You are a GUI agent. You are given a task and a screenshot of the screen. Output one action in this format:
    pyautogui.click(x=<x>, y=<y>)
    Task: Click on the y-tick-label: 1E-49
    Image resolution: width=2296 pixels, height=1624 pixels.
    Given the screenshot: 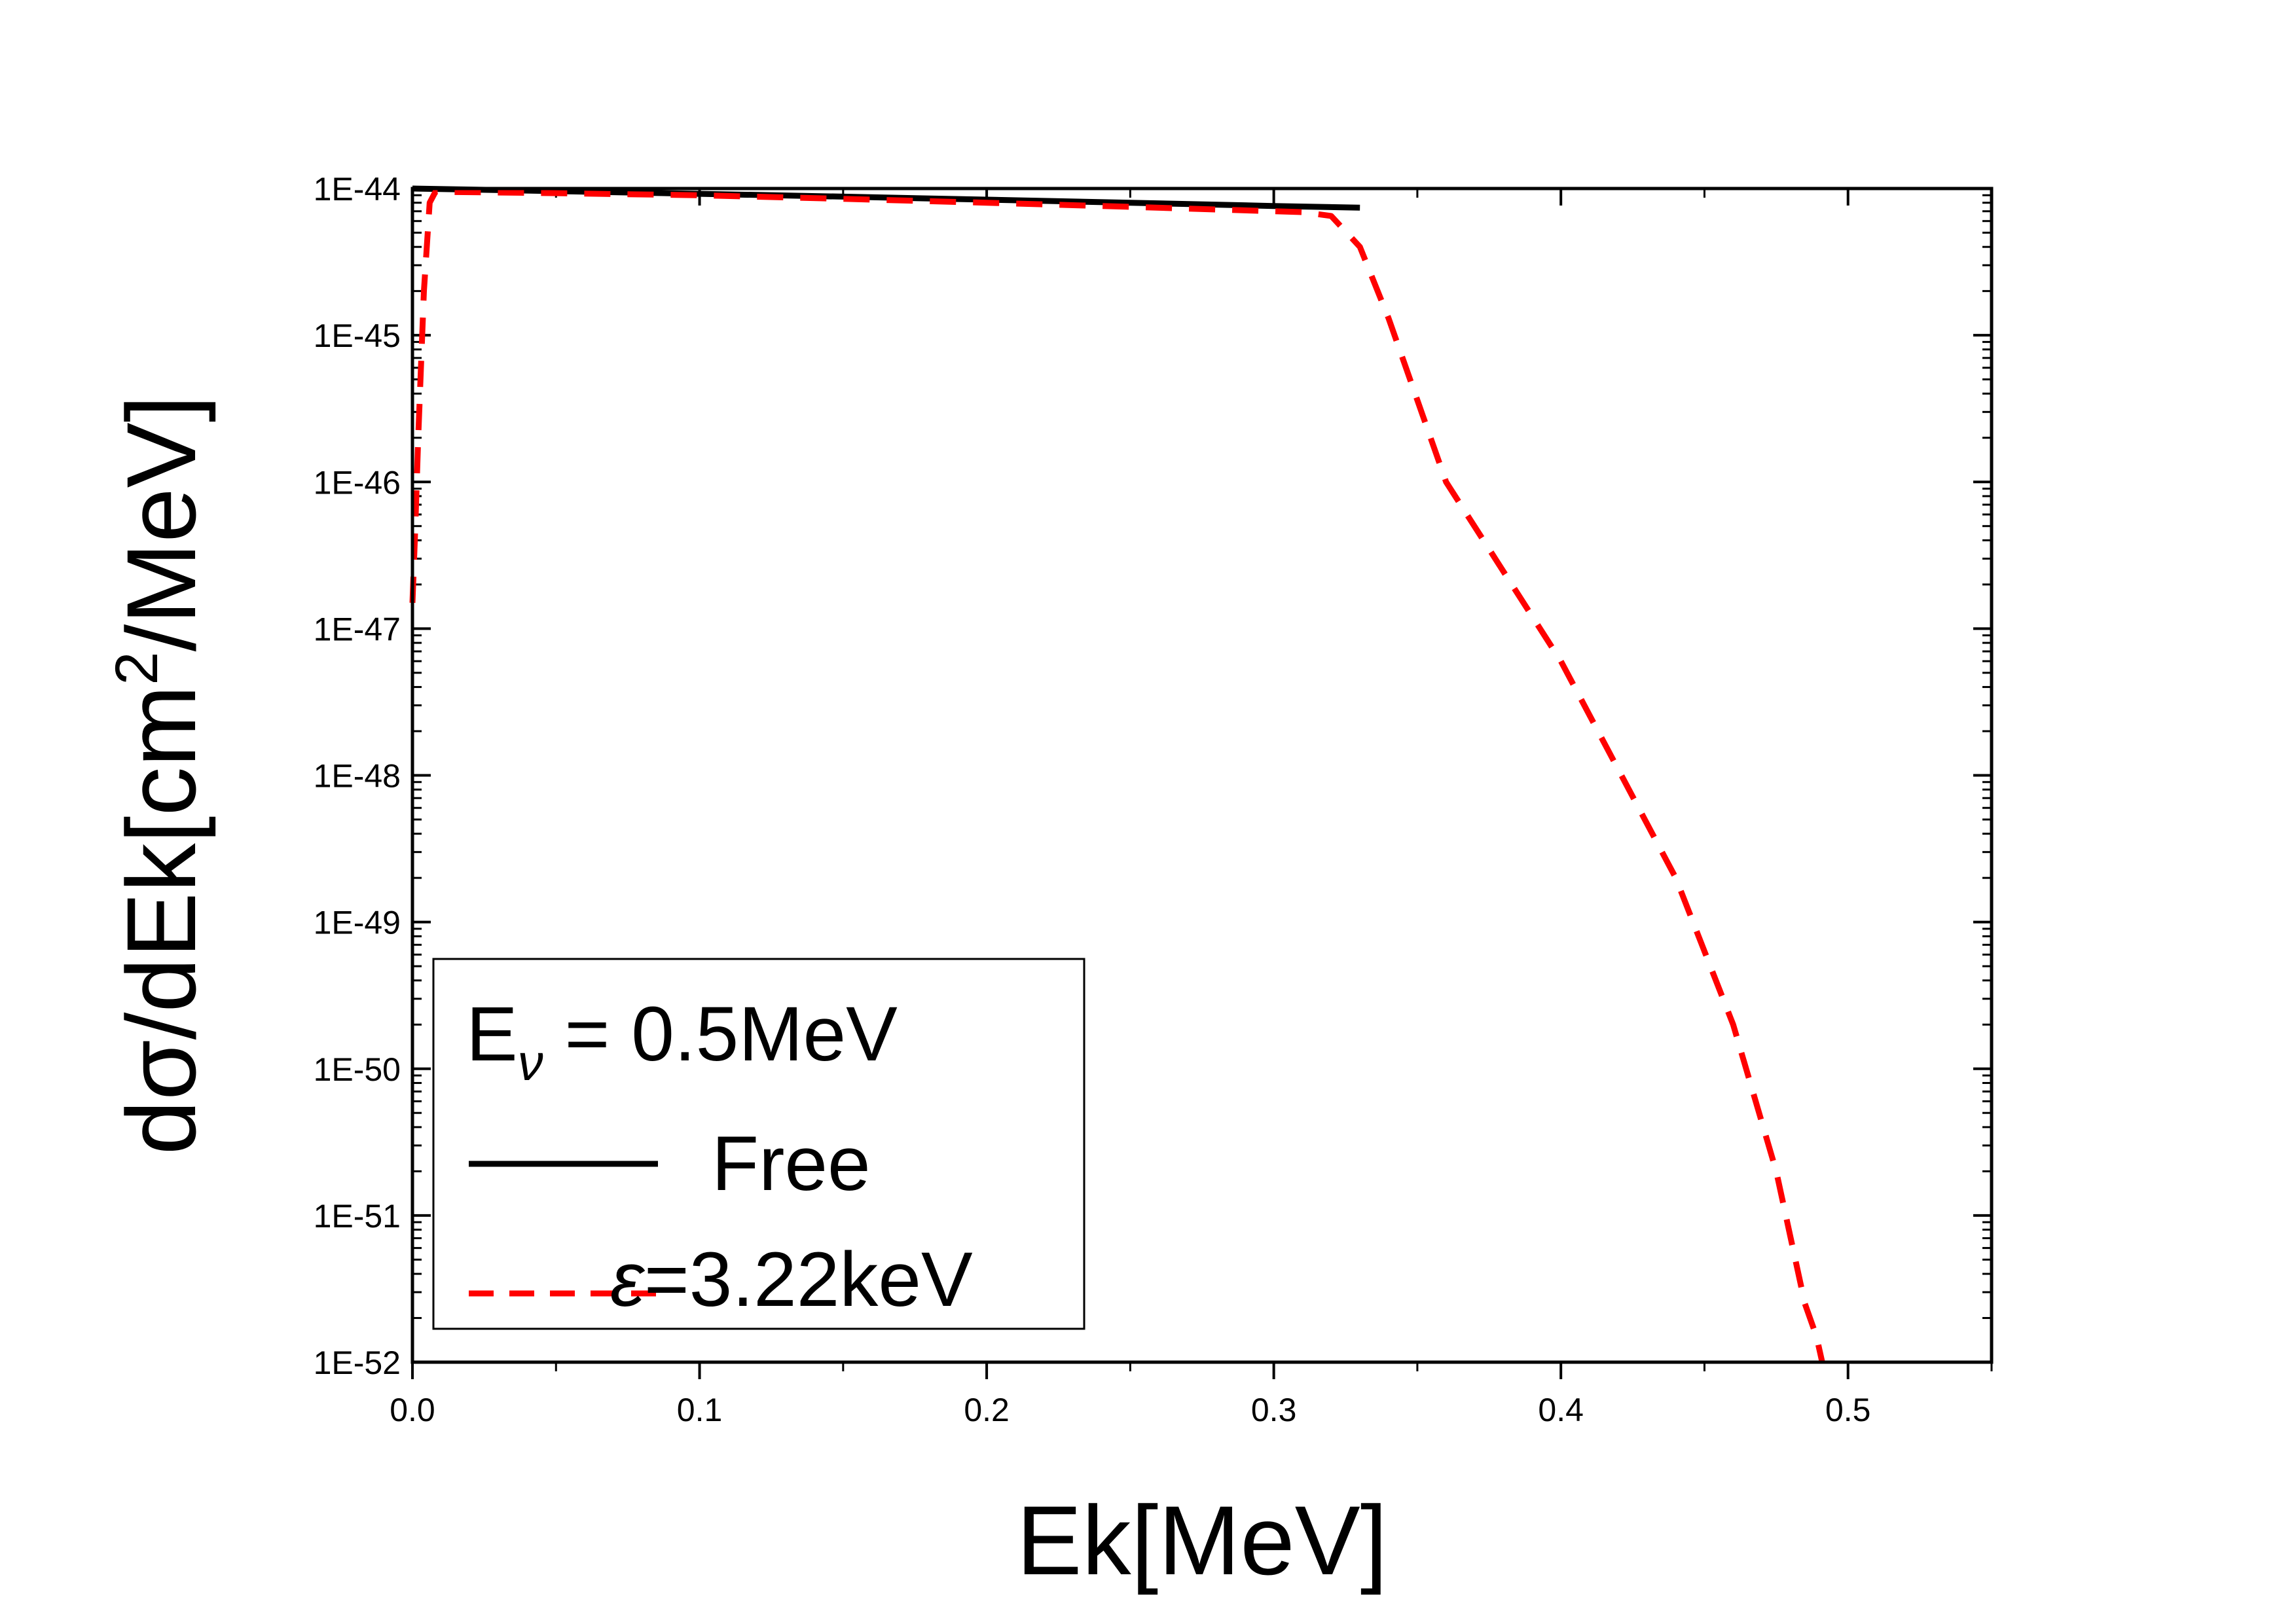 What is the action you would take?
    pyautogui.click(x=357, y=923)
    